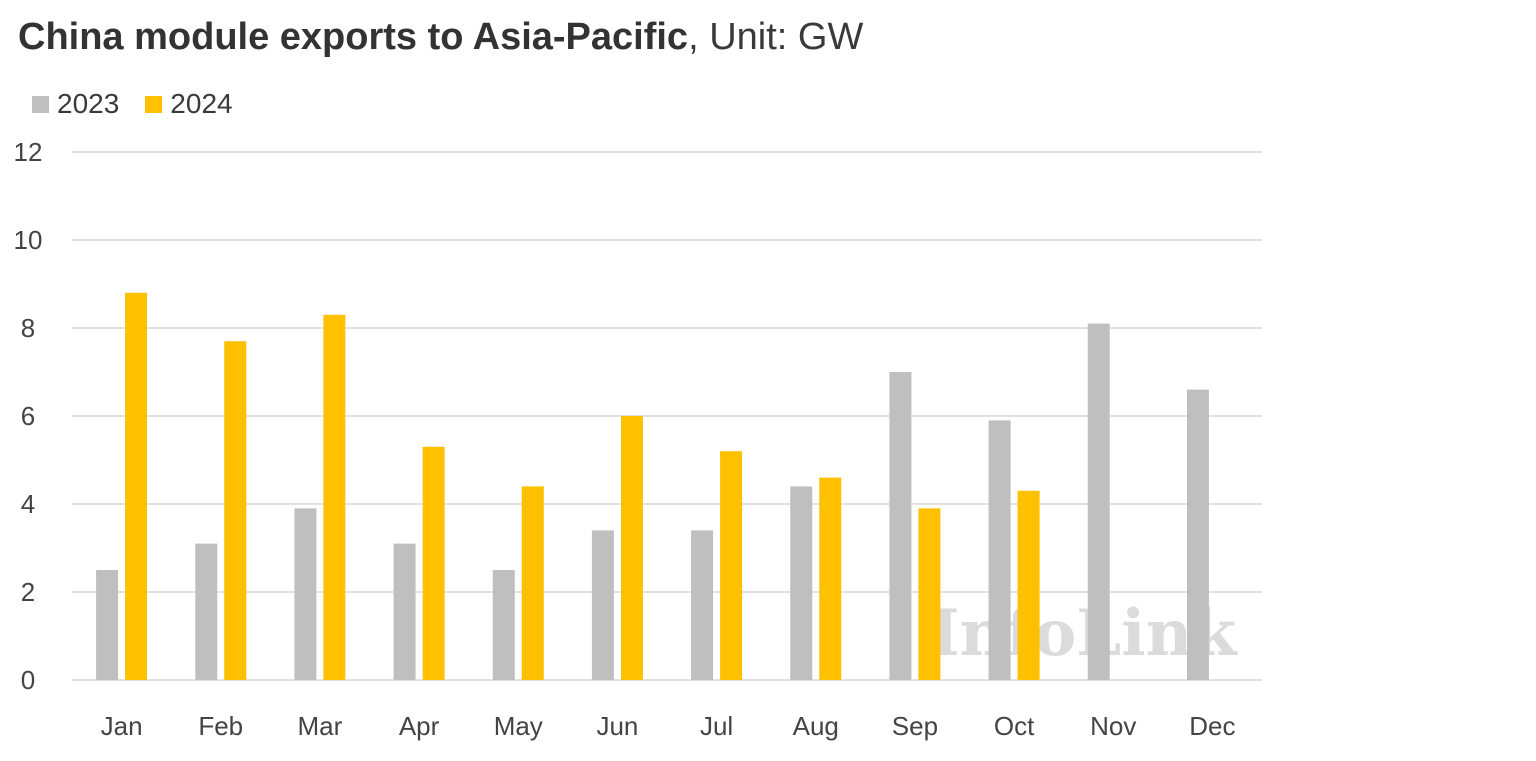 The width and height of the screenshot is (1536, 761). I want to click on bar-2023-mar, so click(305, 594).